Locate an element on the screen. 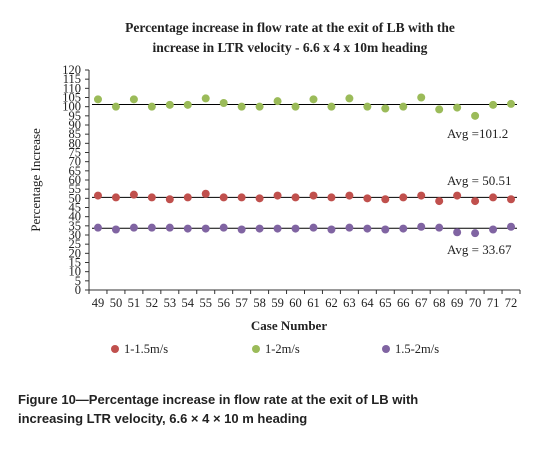  annotation-avg-series-2: Avg =101.2 is located at coordinates (477, 133).